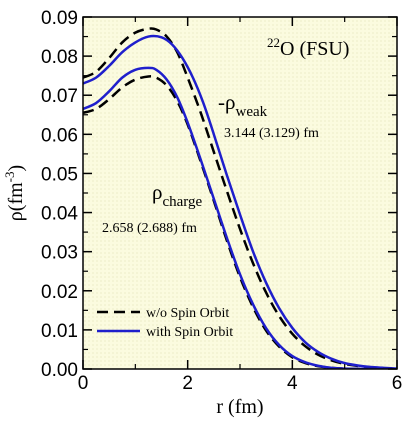 This screenshot has width=407, height=423. What do you see at coordinates (239, 407) in the screenshot?
I see `x-axis-label: r (fm)` at bounding box center [239, 407].